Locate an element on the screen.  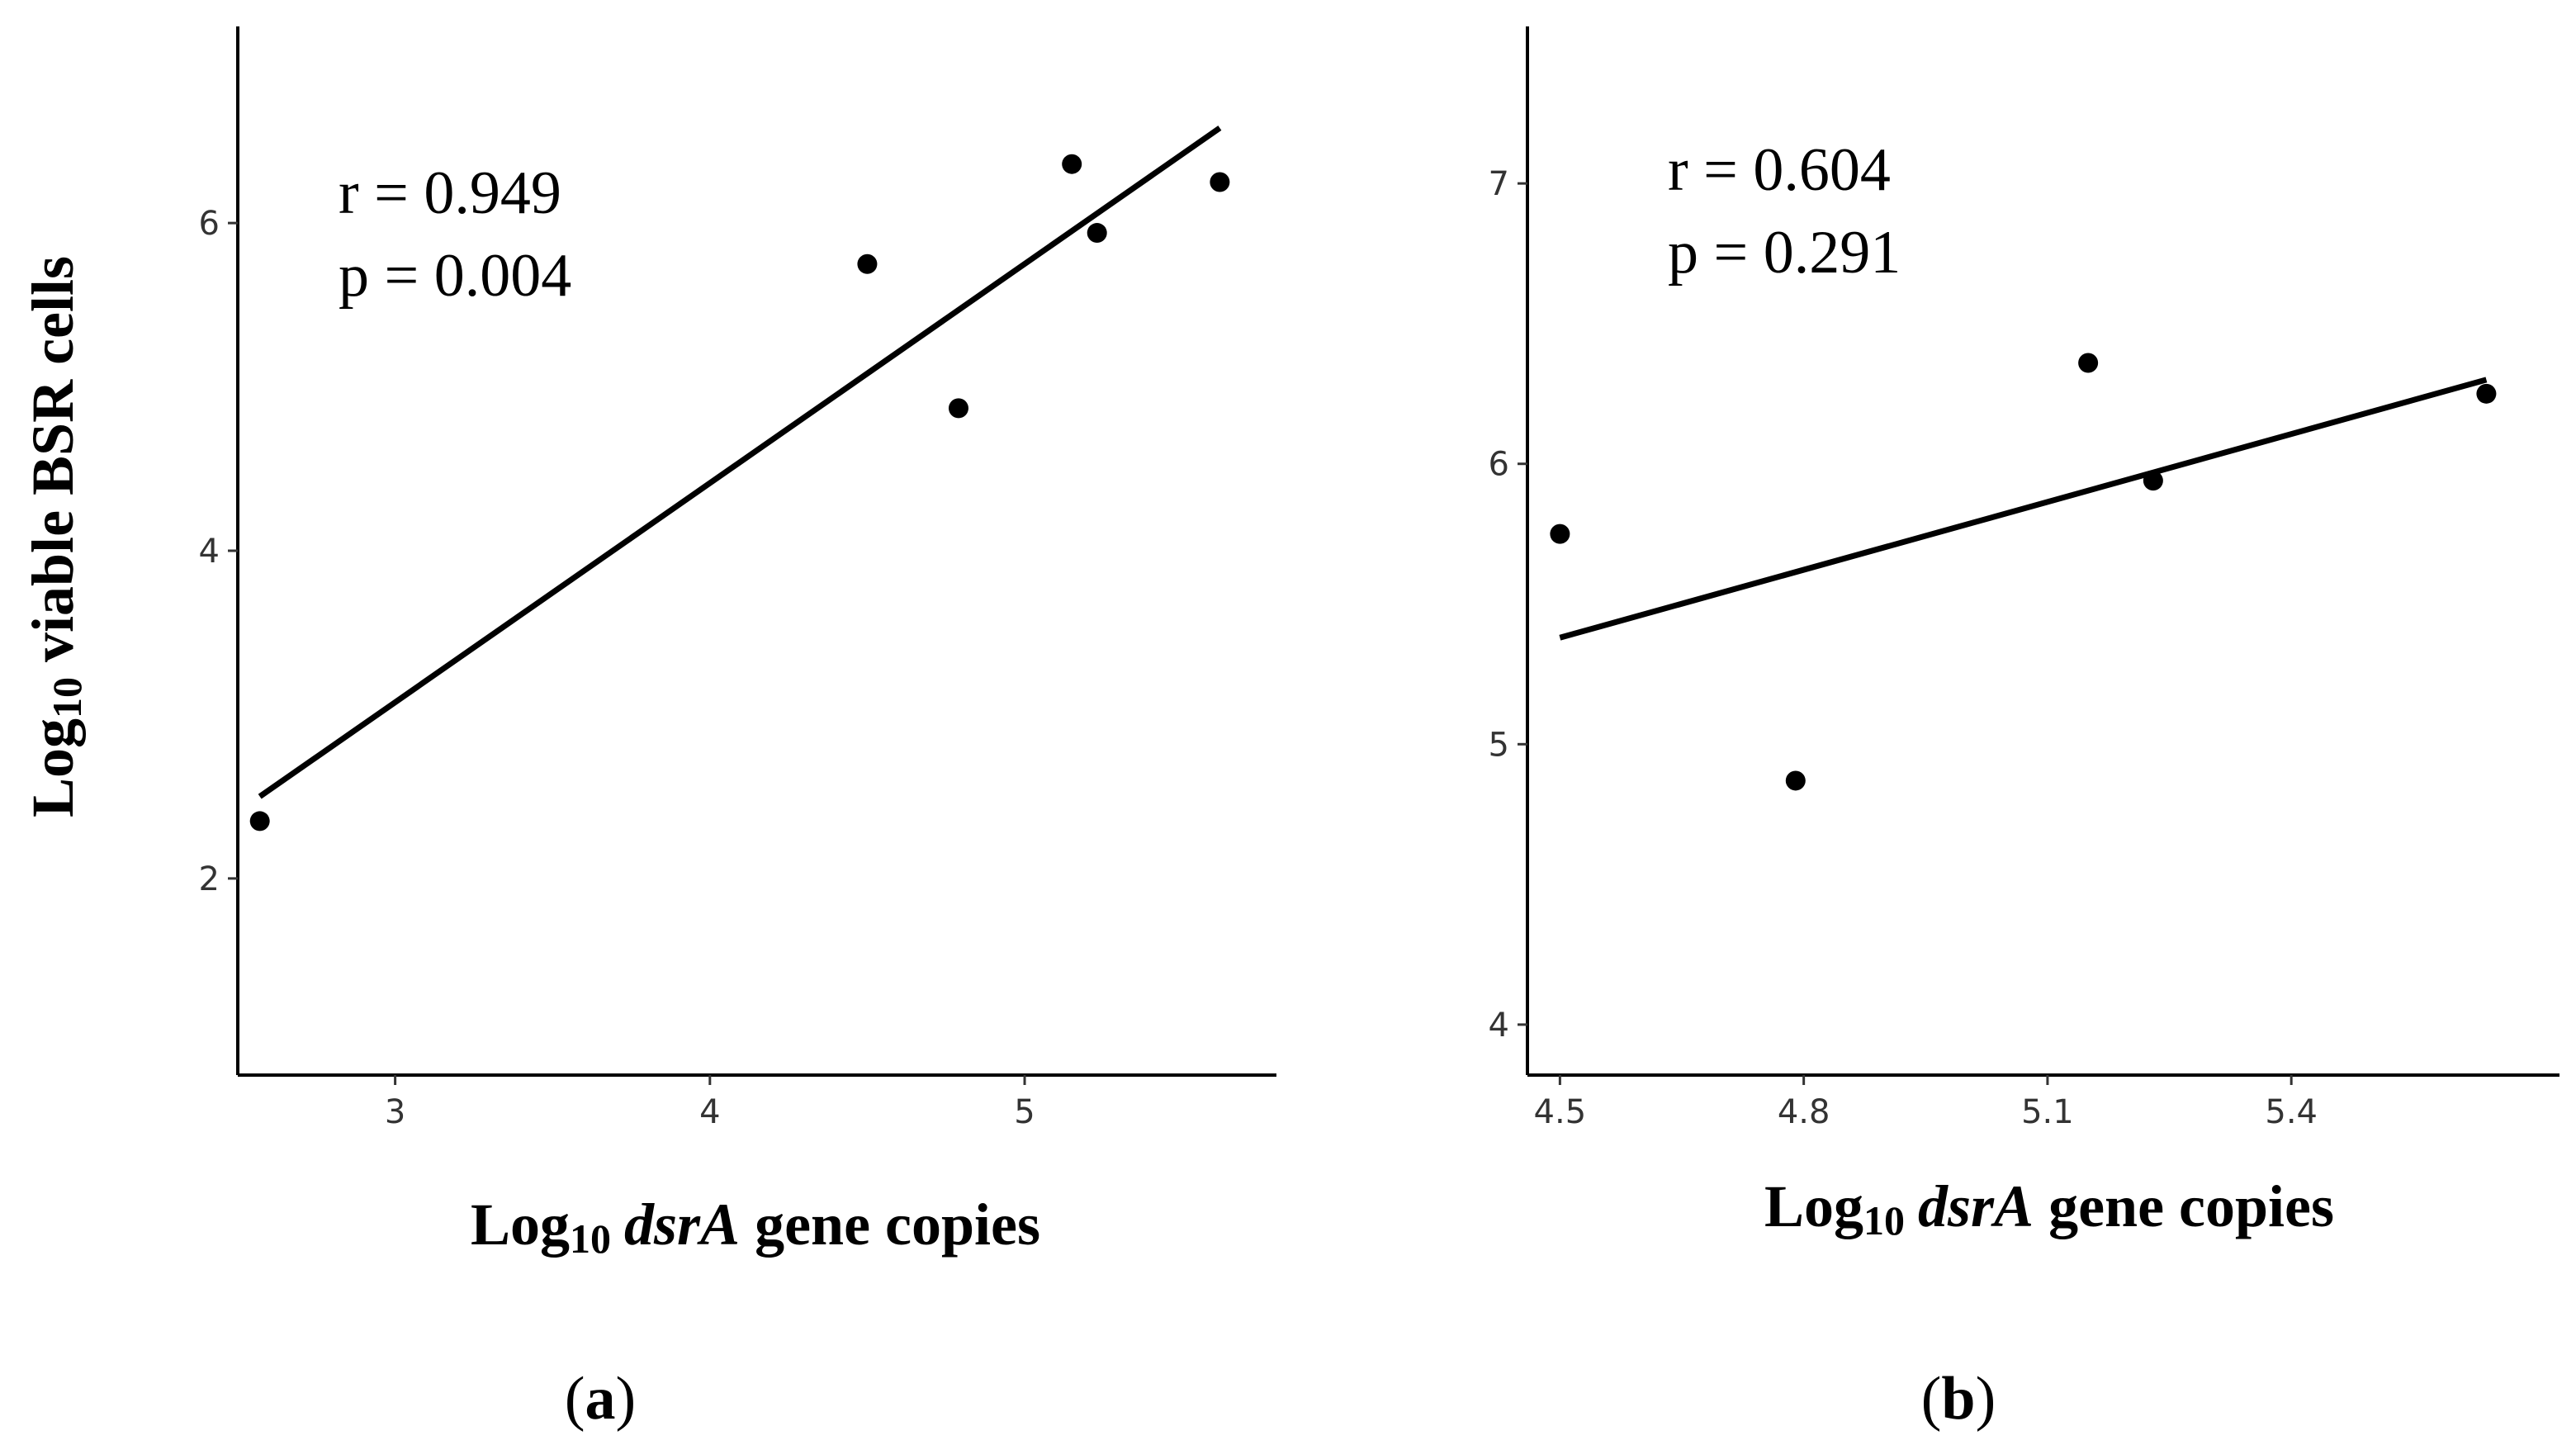
panel-b-regression-line is located at coordinates (2023, 509).